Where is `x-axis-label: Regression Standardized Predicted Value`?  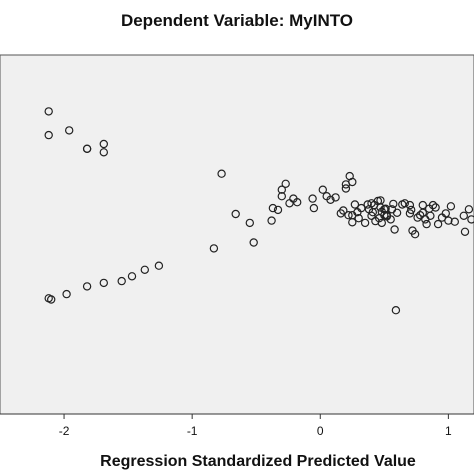 x-axis-label: Regression Standardized Predicted Value is located at coordinates (258, 461).